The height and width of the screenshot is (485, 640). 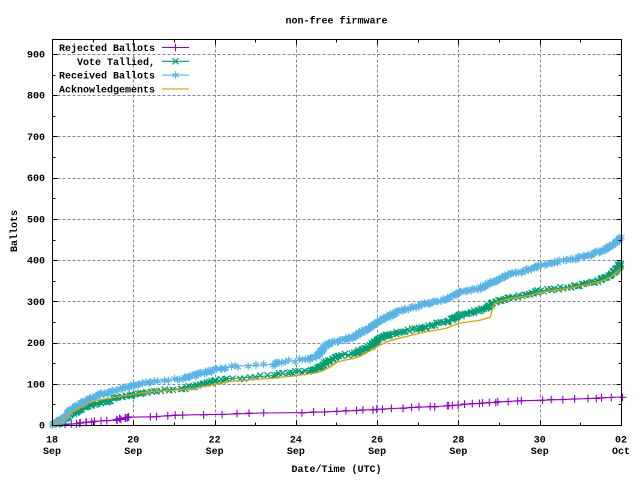 What do you see at coordinates (296, 441) in the screenshot?
I see `svg-text: 24` at bounding box center [296, 441].